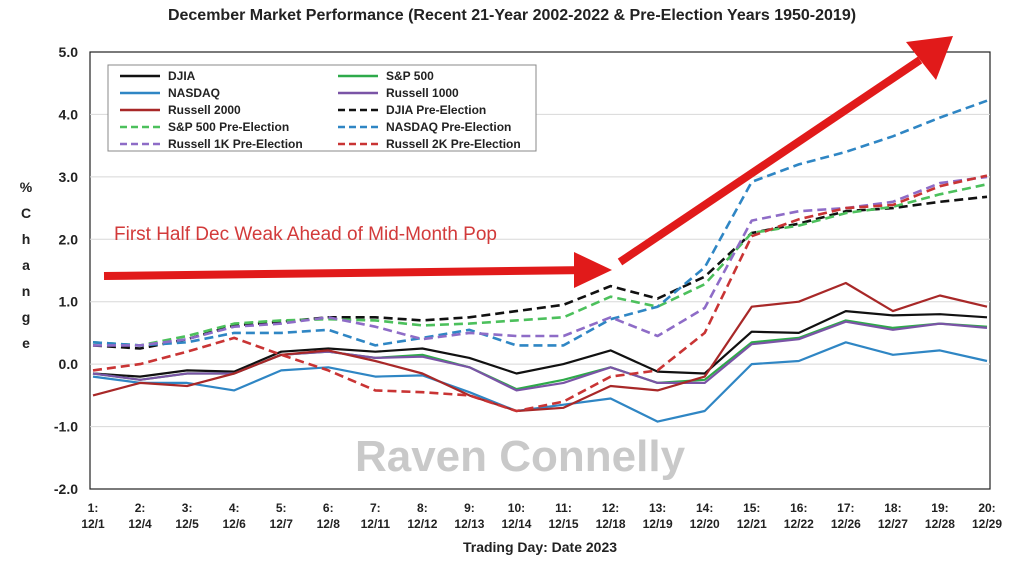  Describe the element at coordinates (798, 508) in the screenshot. I see `x-tick-label: 16:` at that location.